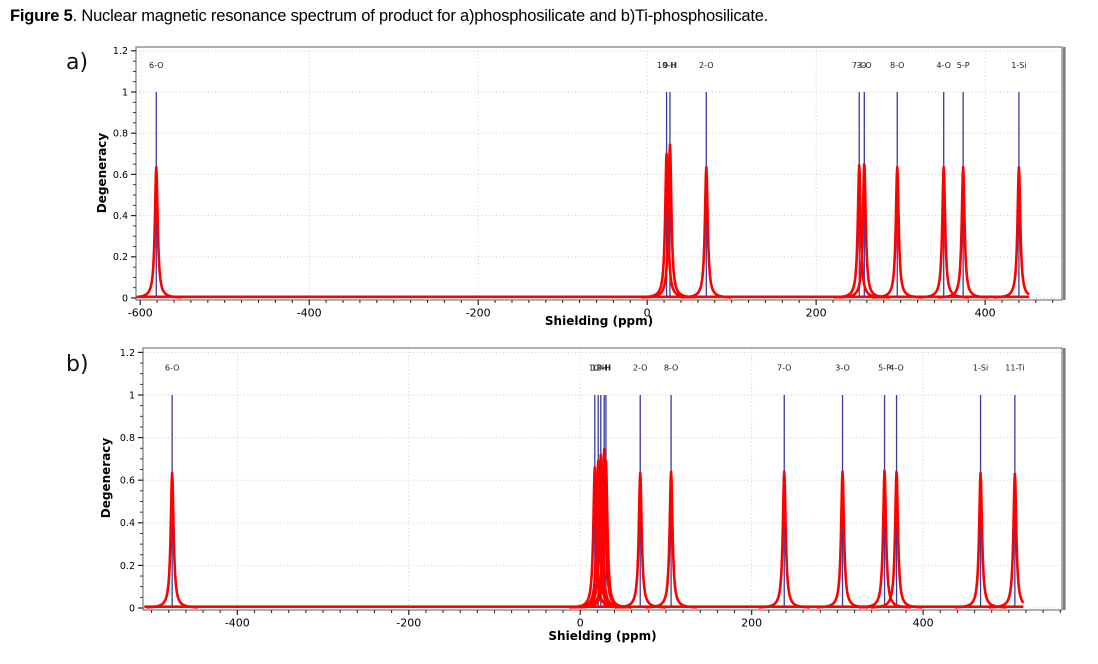 This screenshot has height=664, width=1098. What do you see at coordinates (77, 364) in the screenshot?
I see `panel-b-letter: b)` at bounding box center [77, 364].